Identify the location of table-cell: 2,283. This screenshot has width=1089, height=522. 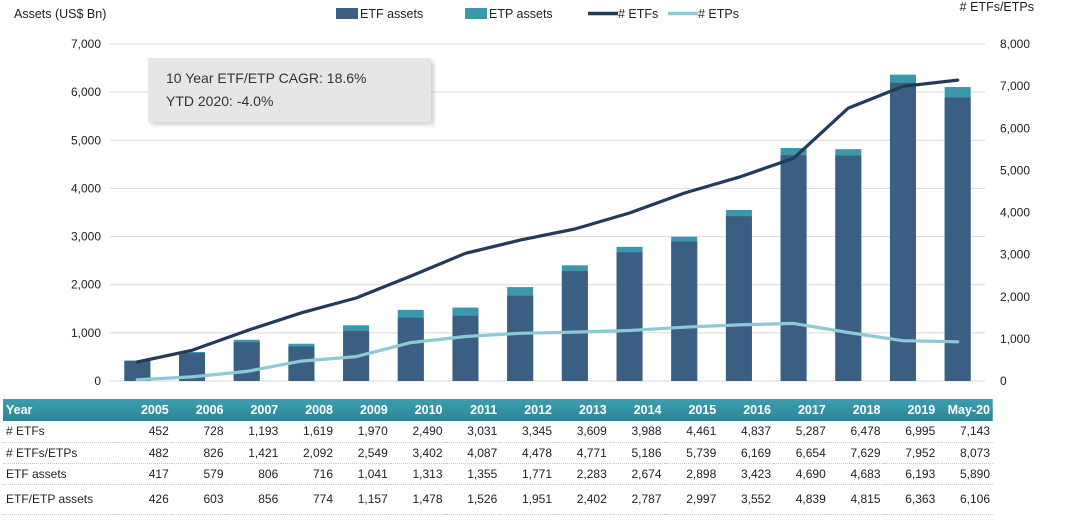
(582, 474).